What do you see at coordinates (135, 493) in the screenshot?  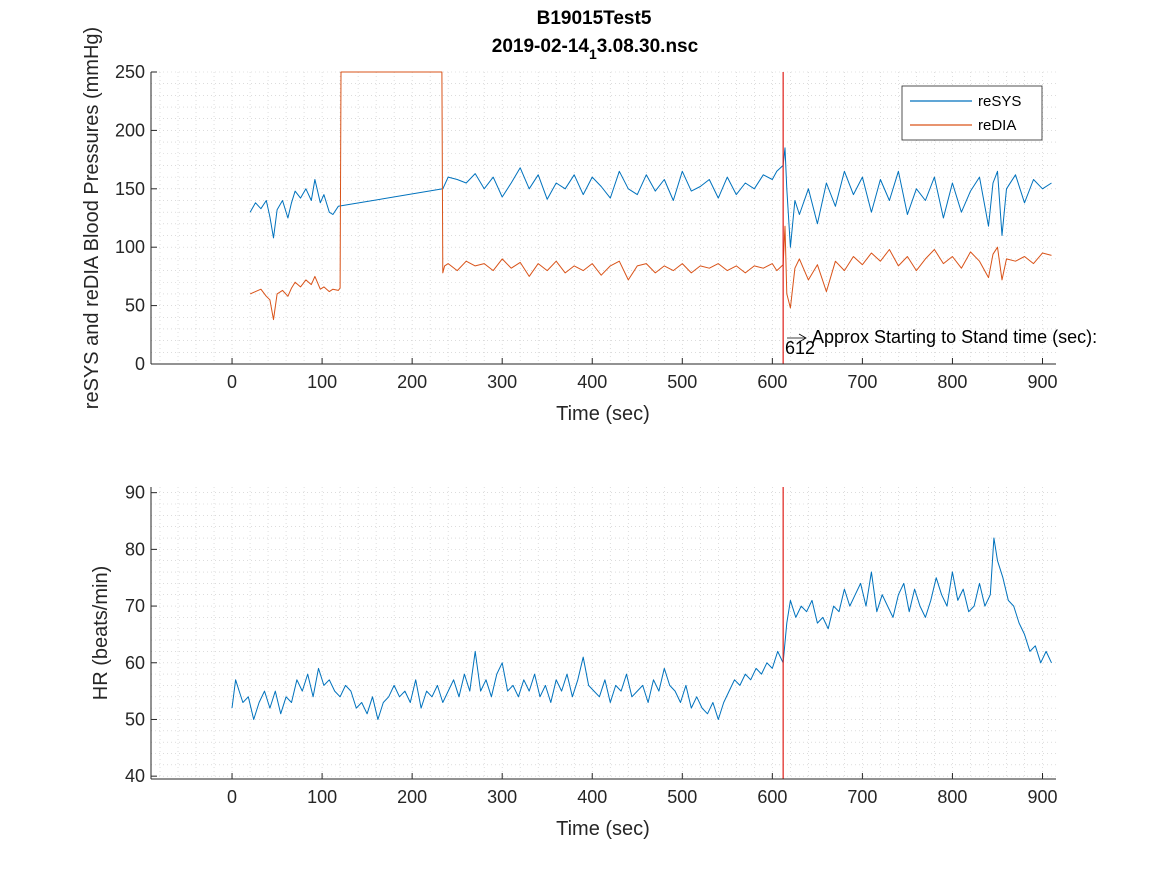 I see `hr-y-tick-label: 90` at bounding box center [135, 493].